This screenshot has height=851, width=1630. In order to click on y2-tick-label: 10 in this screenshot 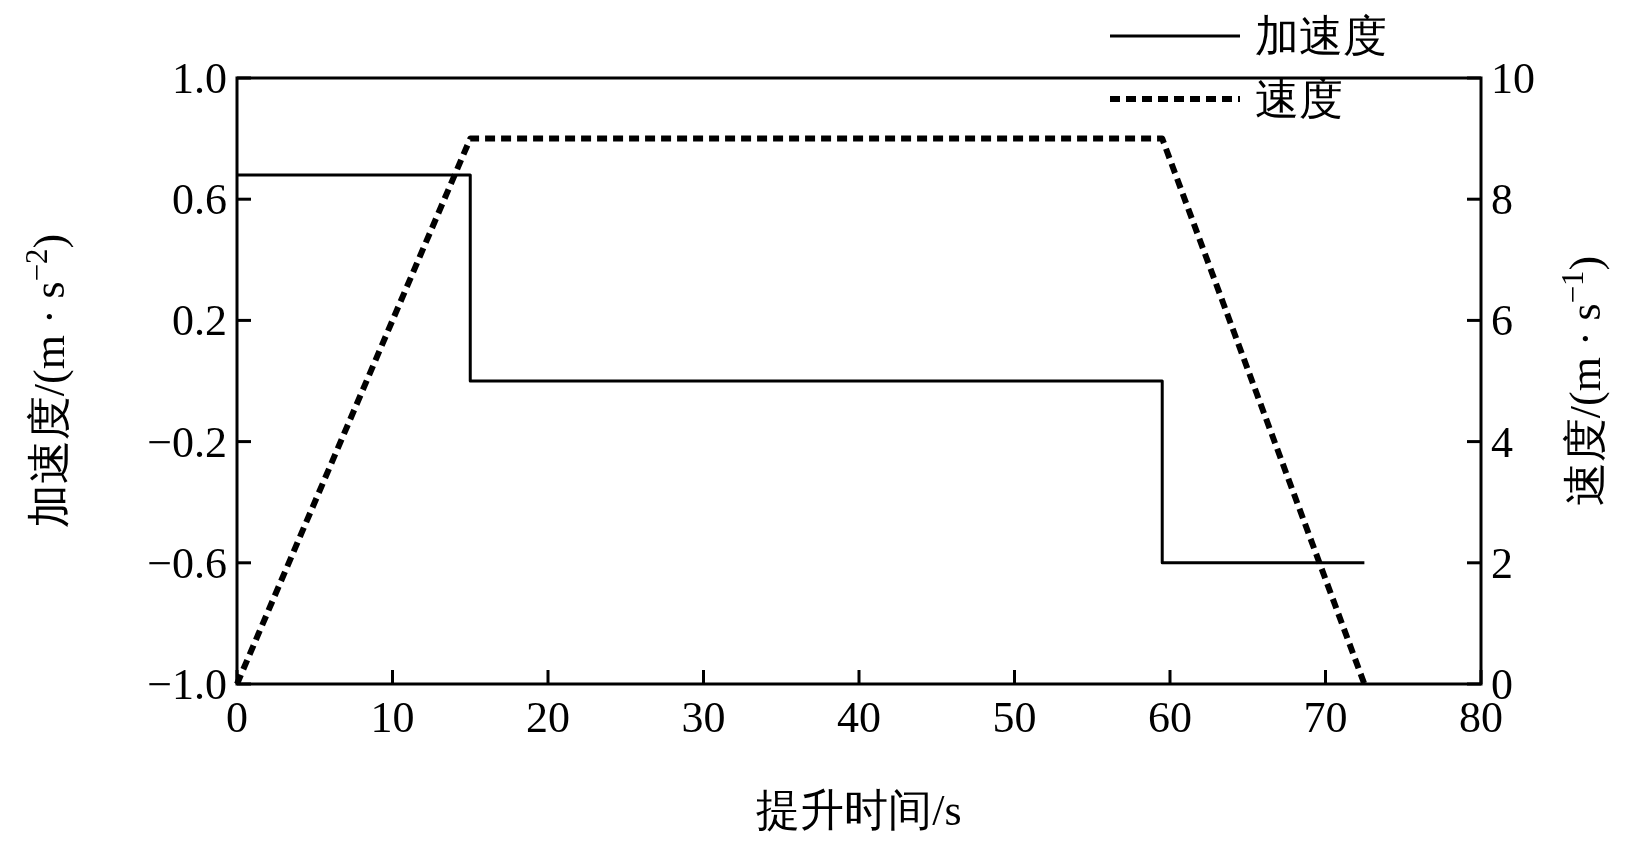, I will do `click(1513, 78)`.